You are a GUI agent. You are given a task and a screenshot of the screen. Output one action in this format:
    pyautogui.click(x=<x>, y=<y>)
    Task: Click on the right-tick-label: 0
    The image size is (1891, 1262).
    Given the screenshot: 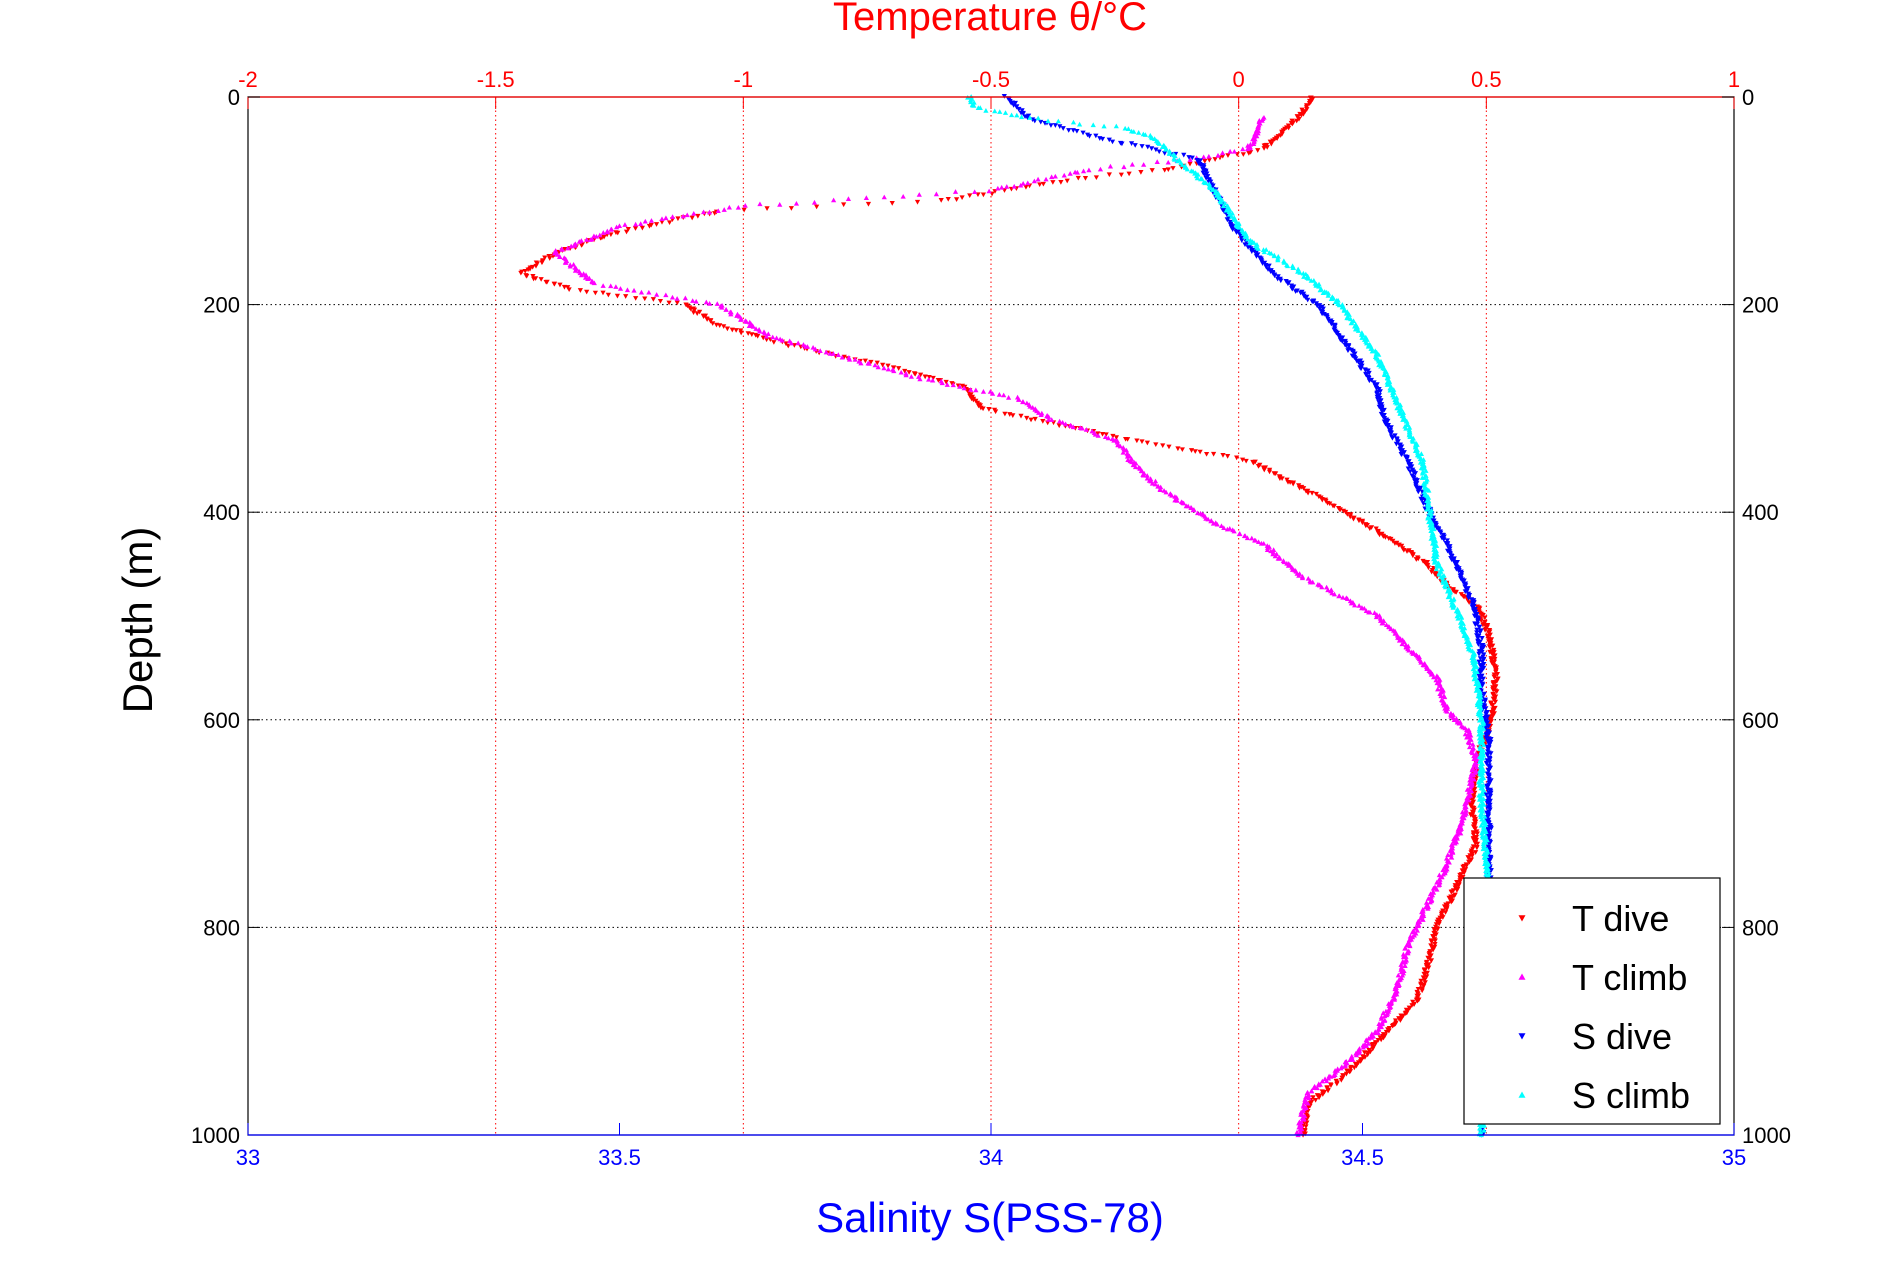 What is the action you would take?
    pyautogui.click(x=1748, y=97)
    